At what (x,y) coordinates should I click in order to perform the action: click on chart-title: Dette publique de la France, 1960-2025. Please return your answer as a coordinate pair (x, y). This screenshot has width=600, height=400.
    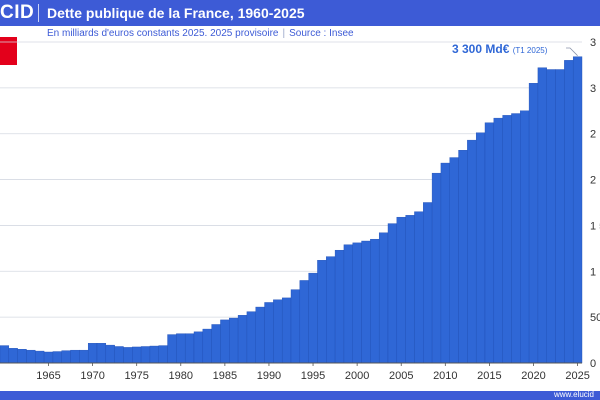
    Looking at the image, I should click on (176, 13).